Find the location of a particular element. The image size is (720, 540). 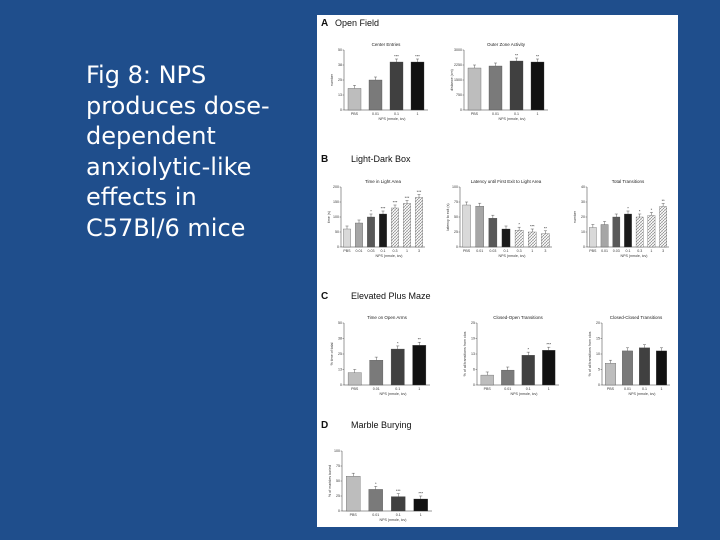

y-tick-label: 13 is located at coordinates (340, 370).